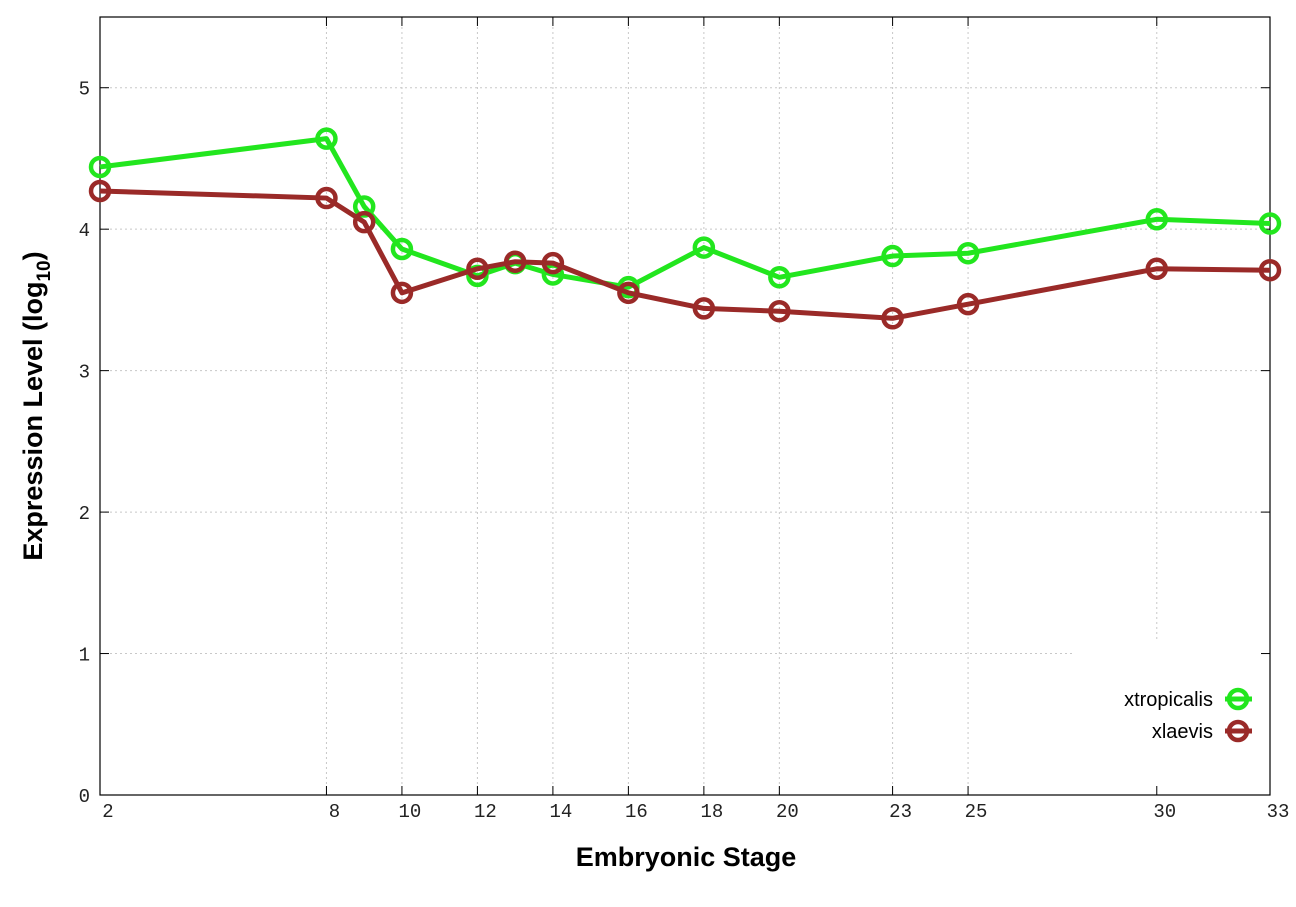 The width and height of the screenshot is (1296, 907). Describe the element at coordinates (107, 812) in the screenshot. I see `x-tick-label: 2` at that location.